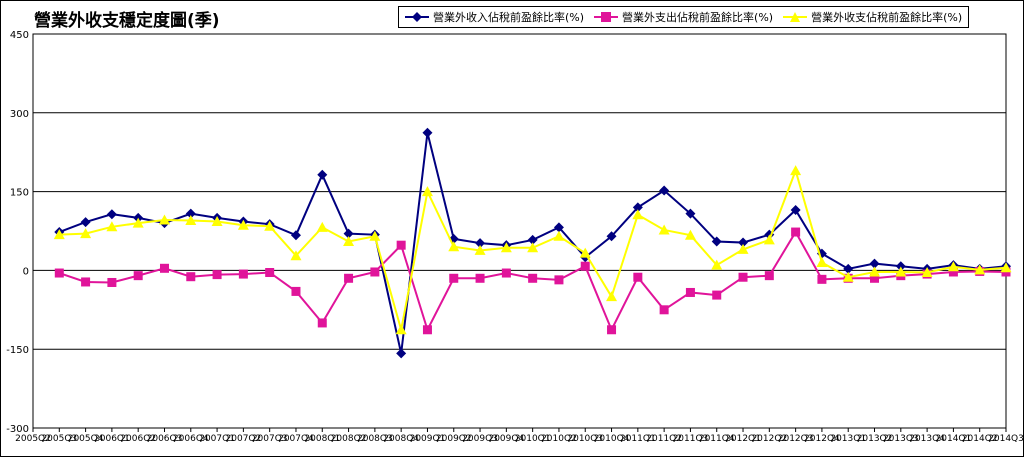 Image resolution: width=1024 pixels, height=457 pixels. What do you see at coordinates (664, 439) in the screenshot?
I see `x-tick-label: 2011Q2` at bounding box center [664, 439].